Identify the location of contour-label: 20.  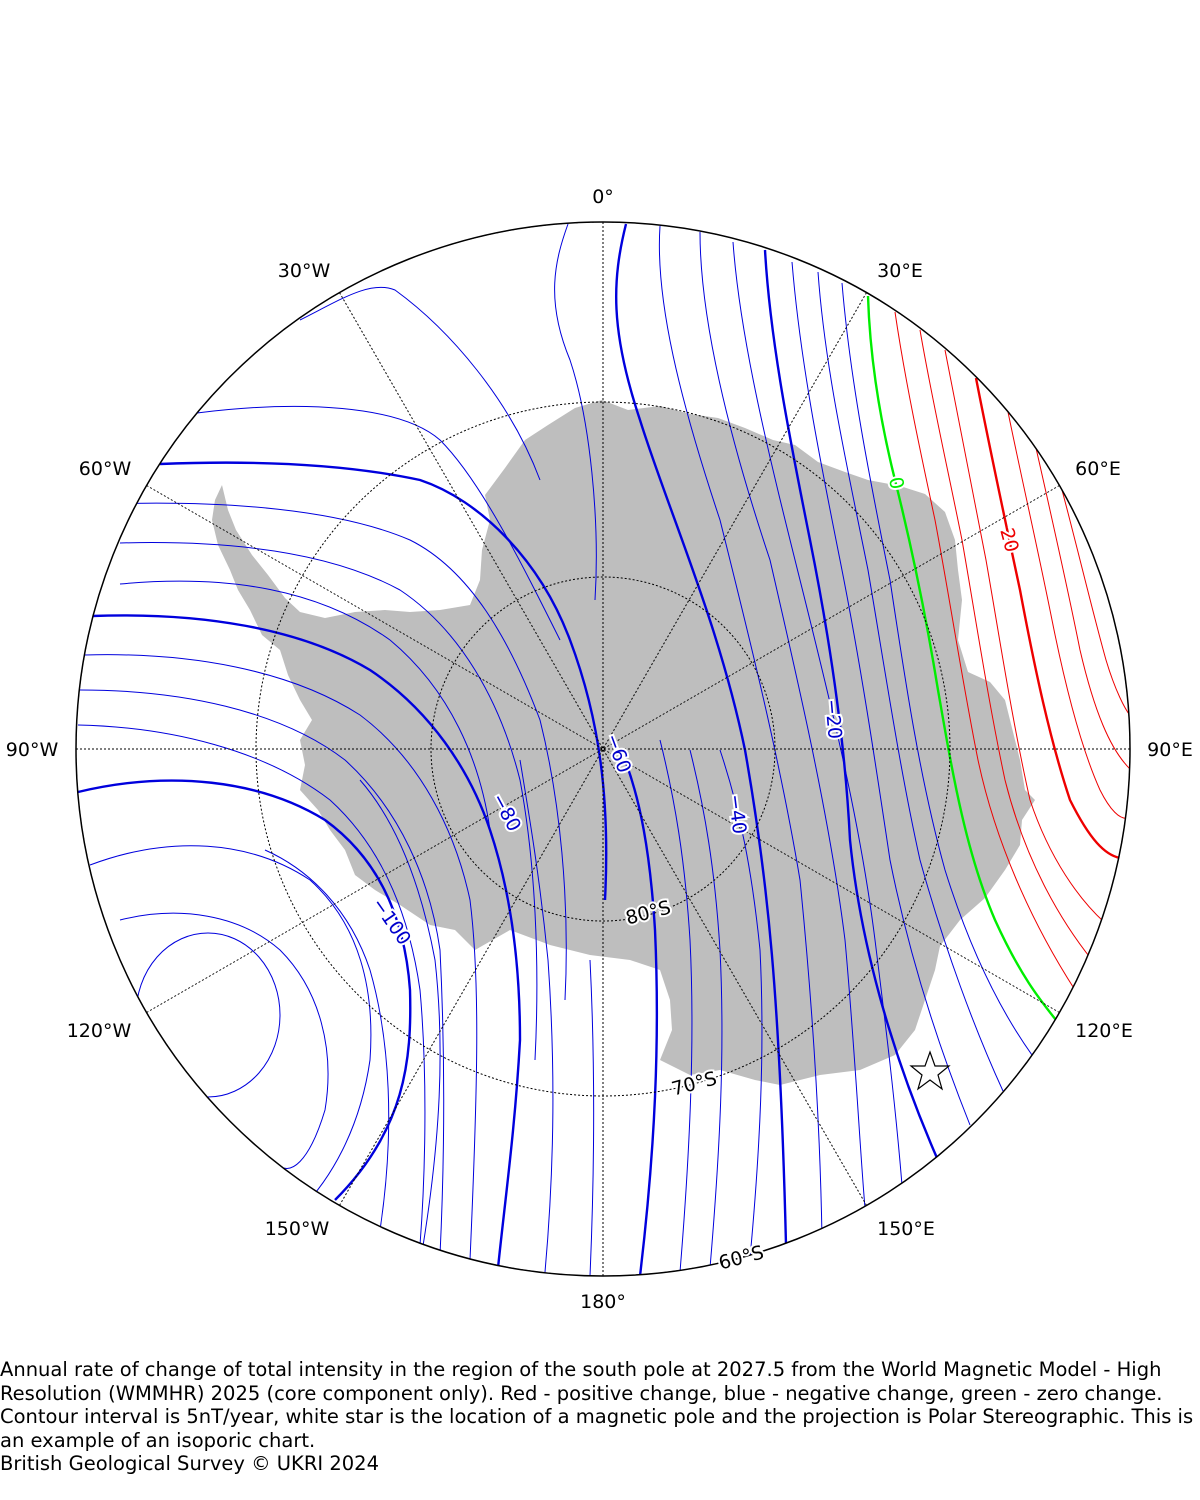
(1009, 540).